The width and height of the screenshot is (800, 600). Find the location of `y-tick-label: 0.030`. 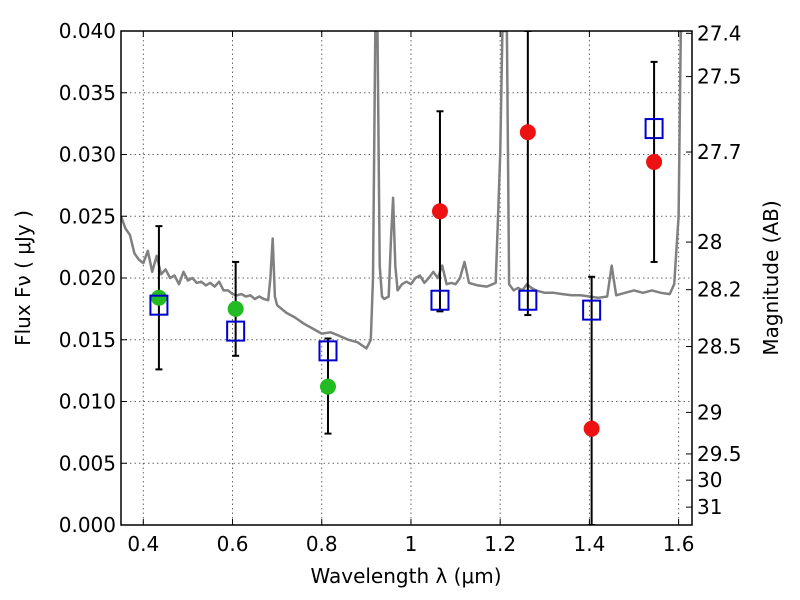

y-tick-label: 0.030 is located at coordinates (87, 155).